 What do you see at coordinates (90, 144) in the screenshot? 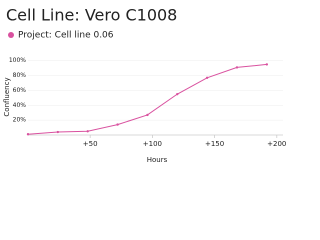
I see `x-tick-label: +50` at bounding box center [90, 144].